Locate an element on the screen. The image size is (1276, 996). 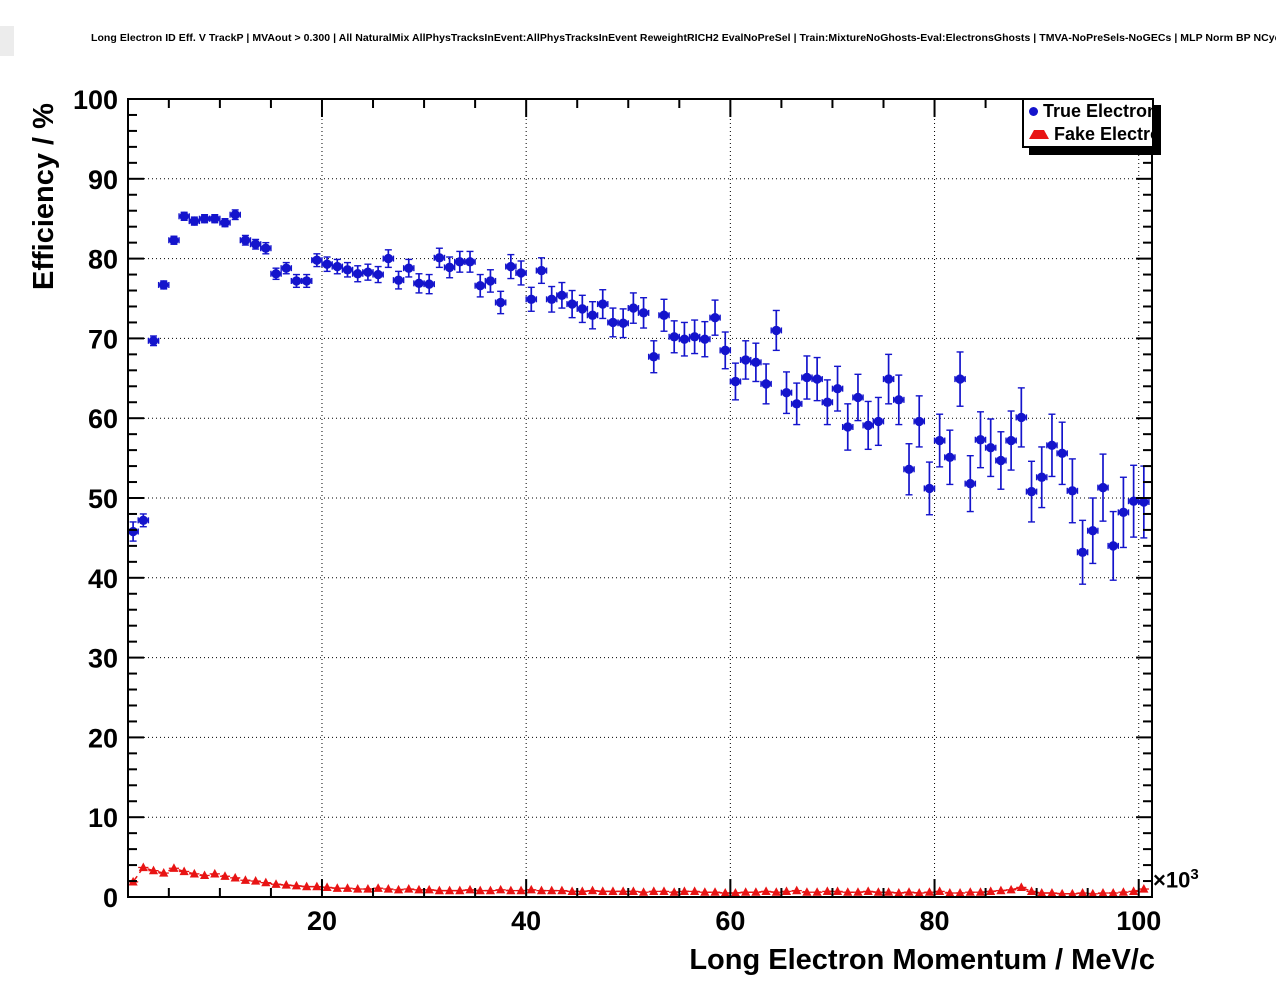
y-tick-label: 60 is located at coordinates (103, 419).